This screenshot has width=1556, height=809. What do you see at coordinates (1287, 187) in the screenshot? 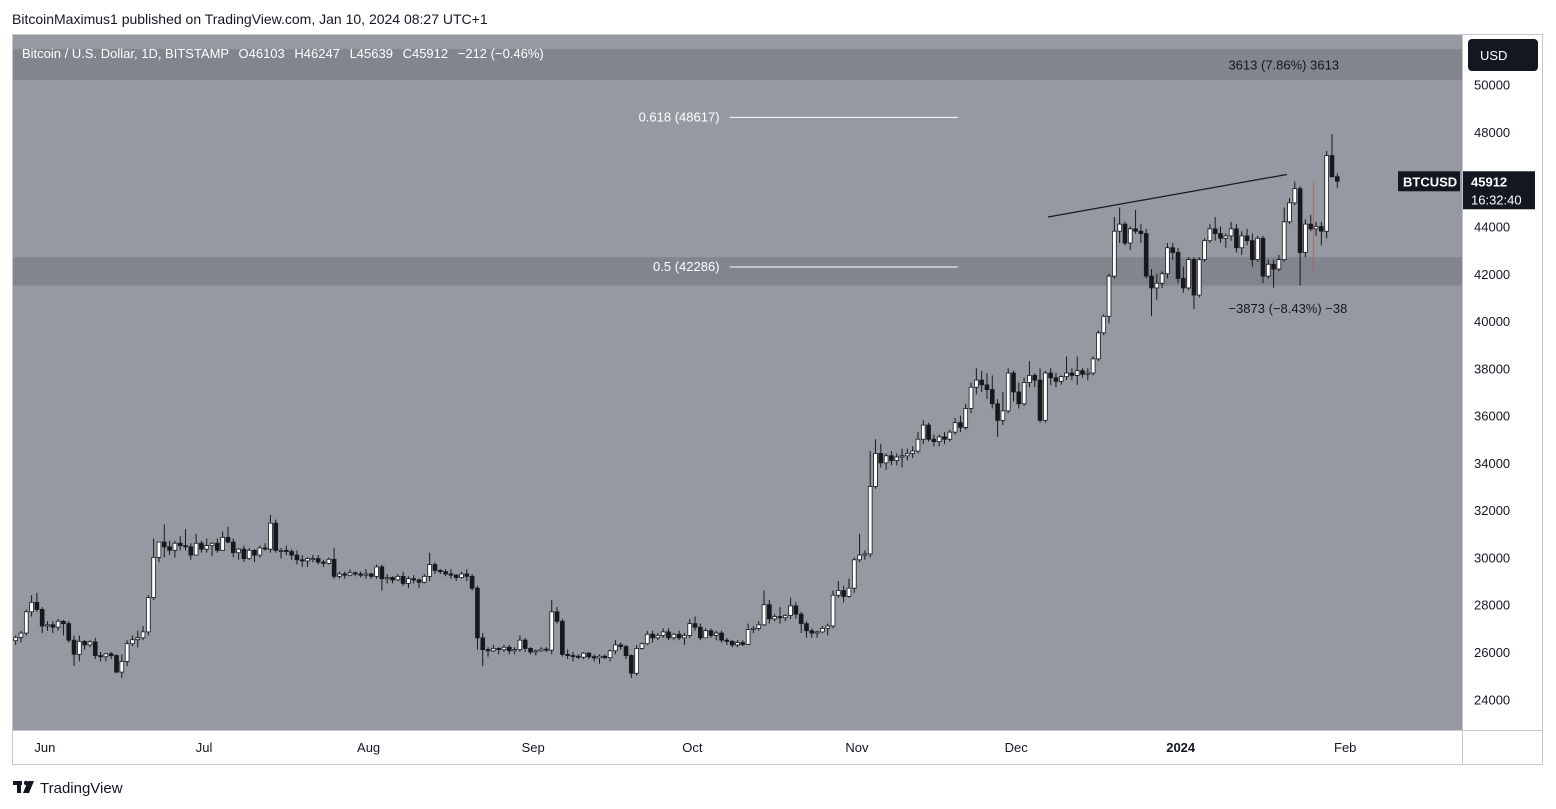
I see `measures-layer: 3613 (7.86%) 3613 −3873 (−8.43%) −38` at bounding box center [1287, 187].